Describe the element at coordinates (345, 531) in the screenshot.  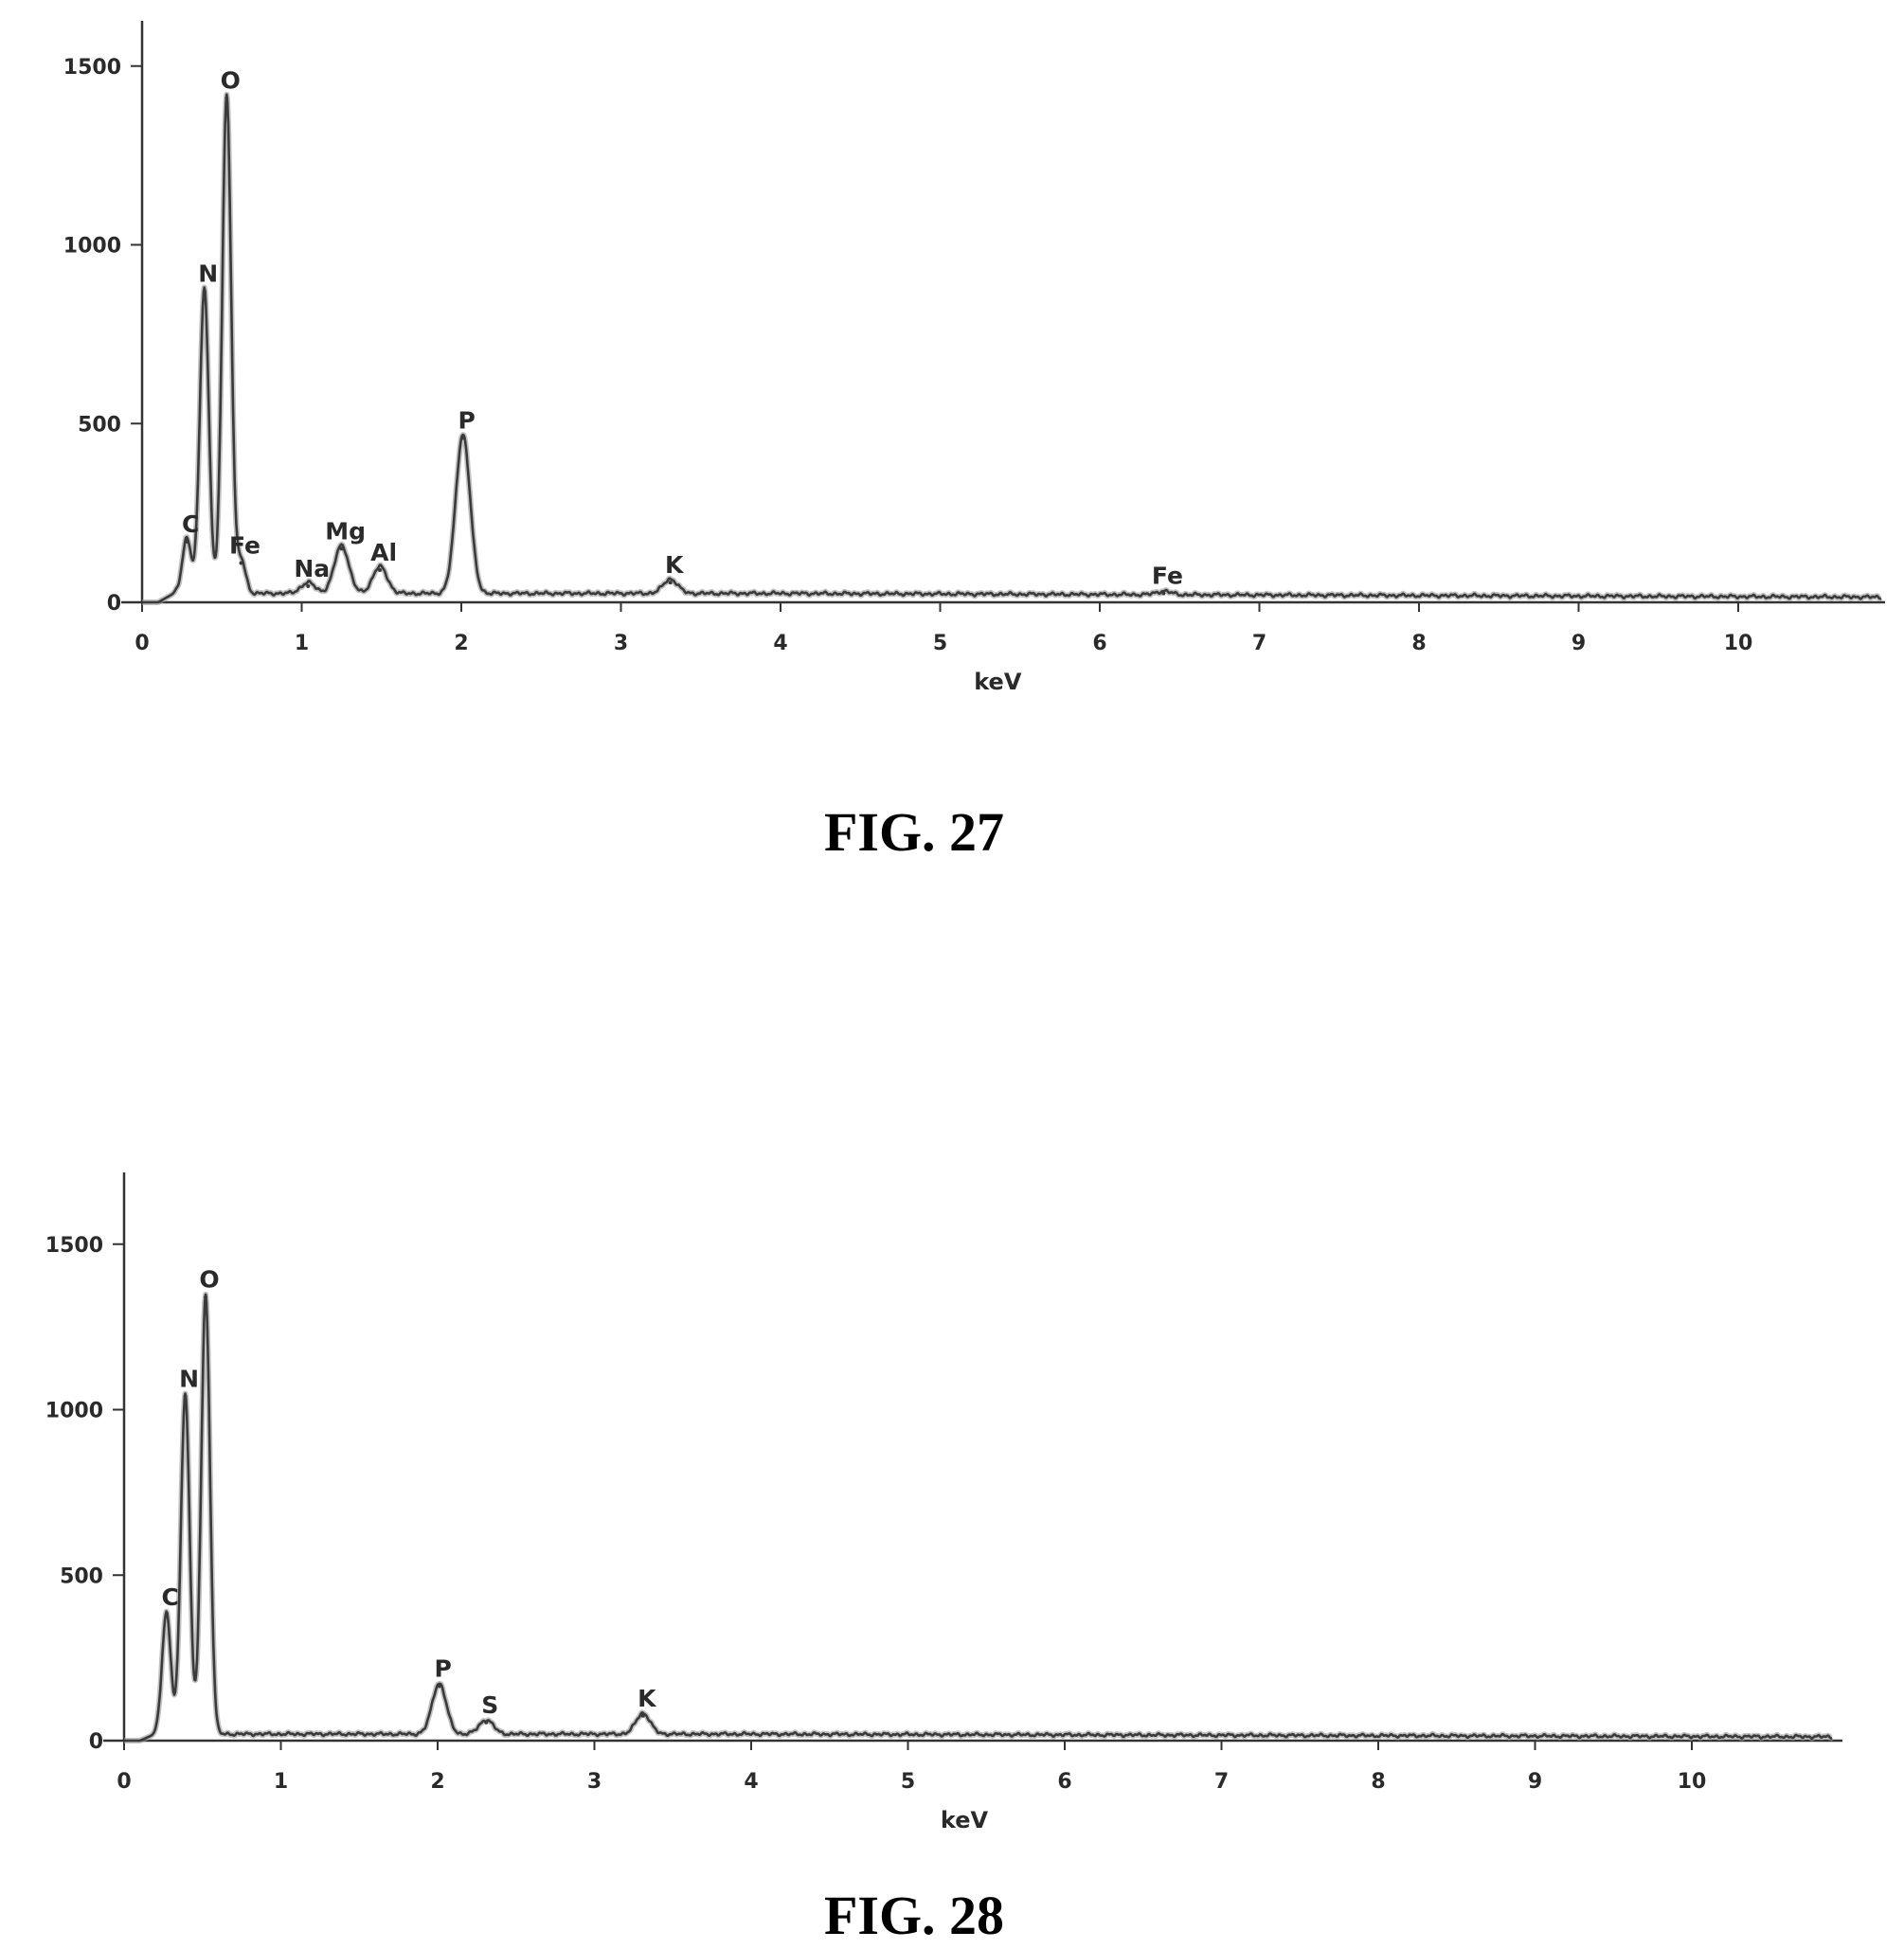
I see `peak-label: Mg` at that location.